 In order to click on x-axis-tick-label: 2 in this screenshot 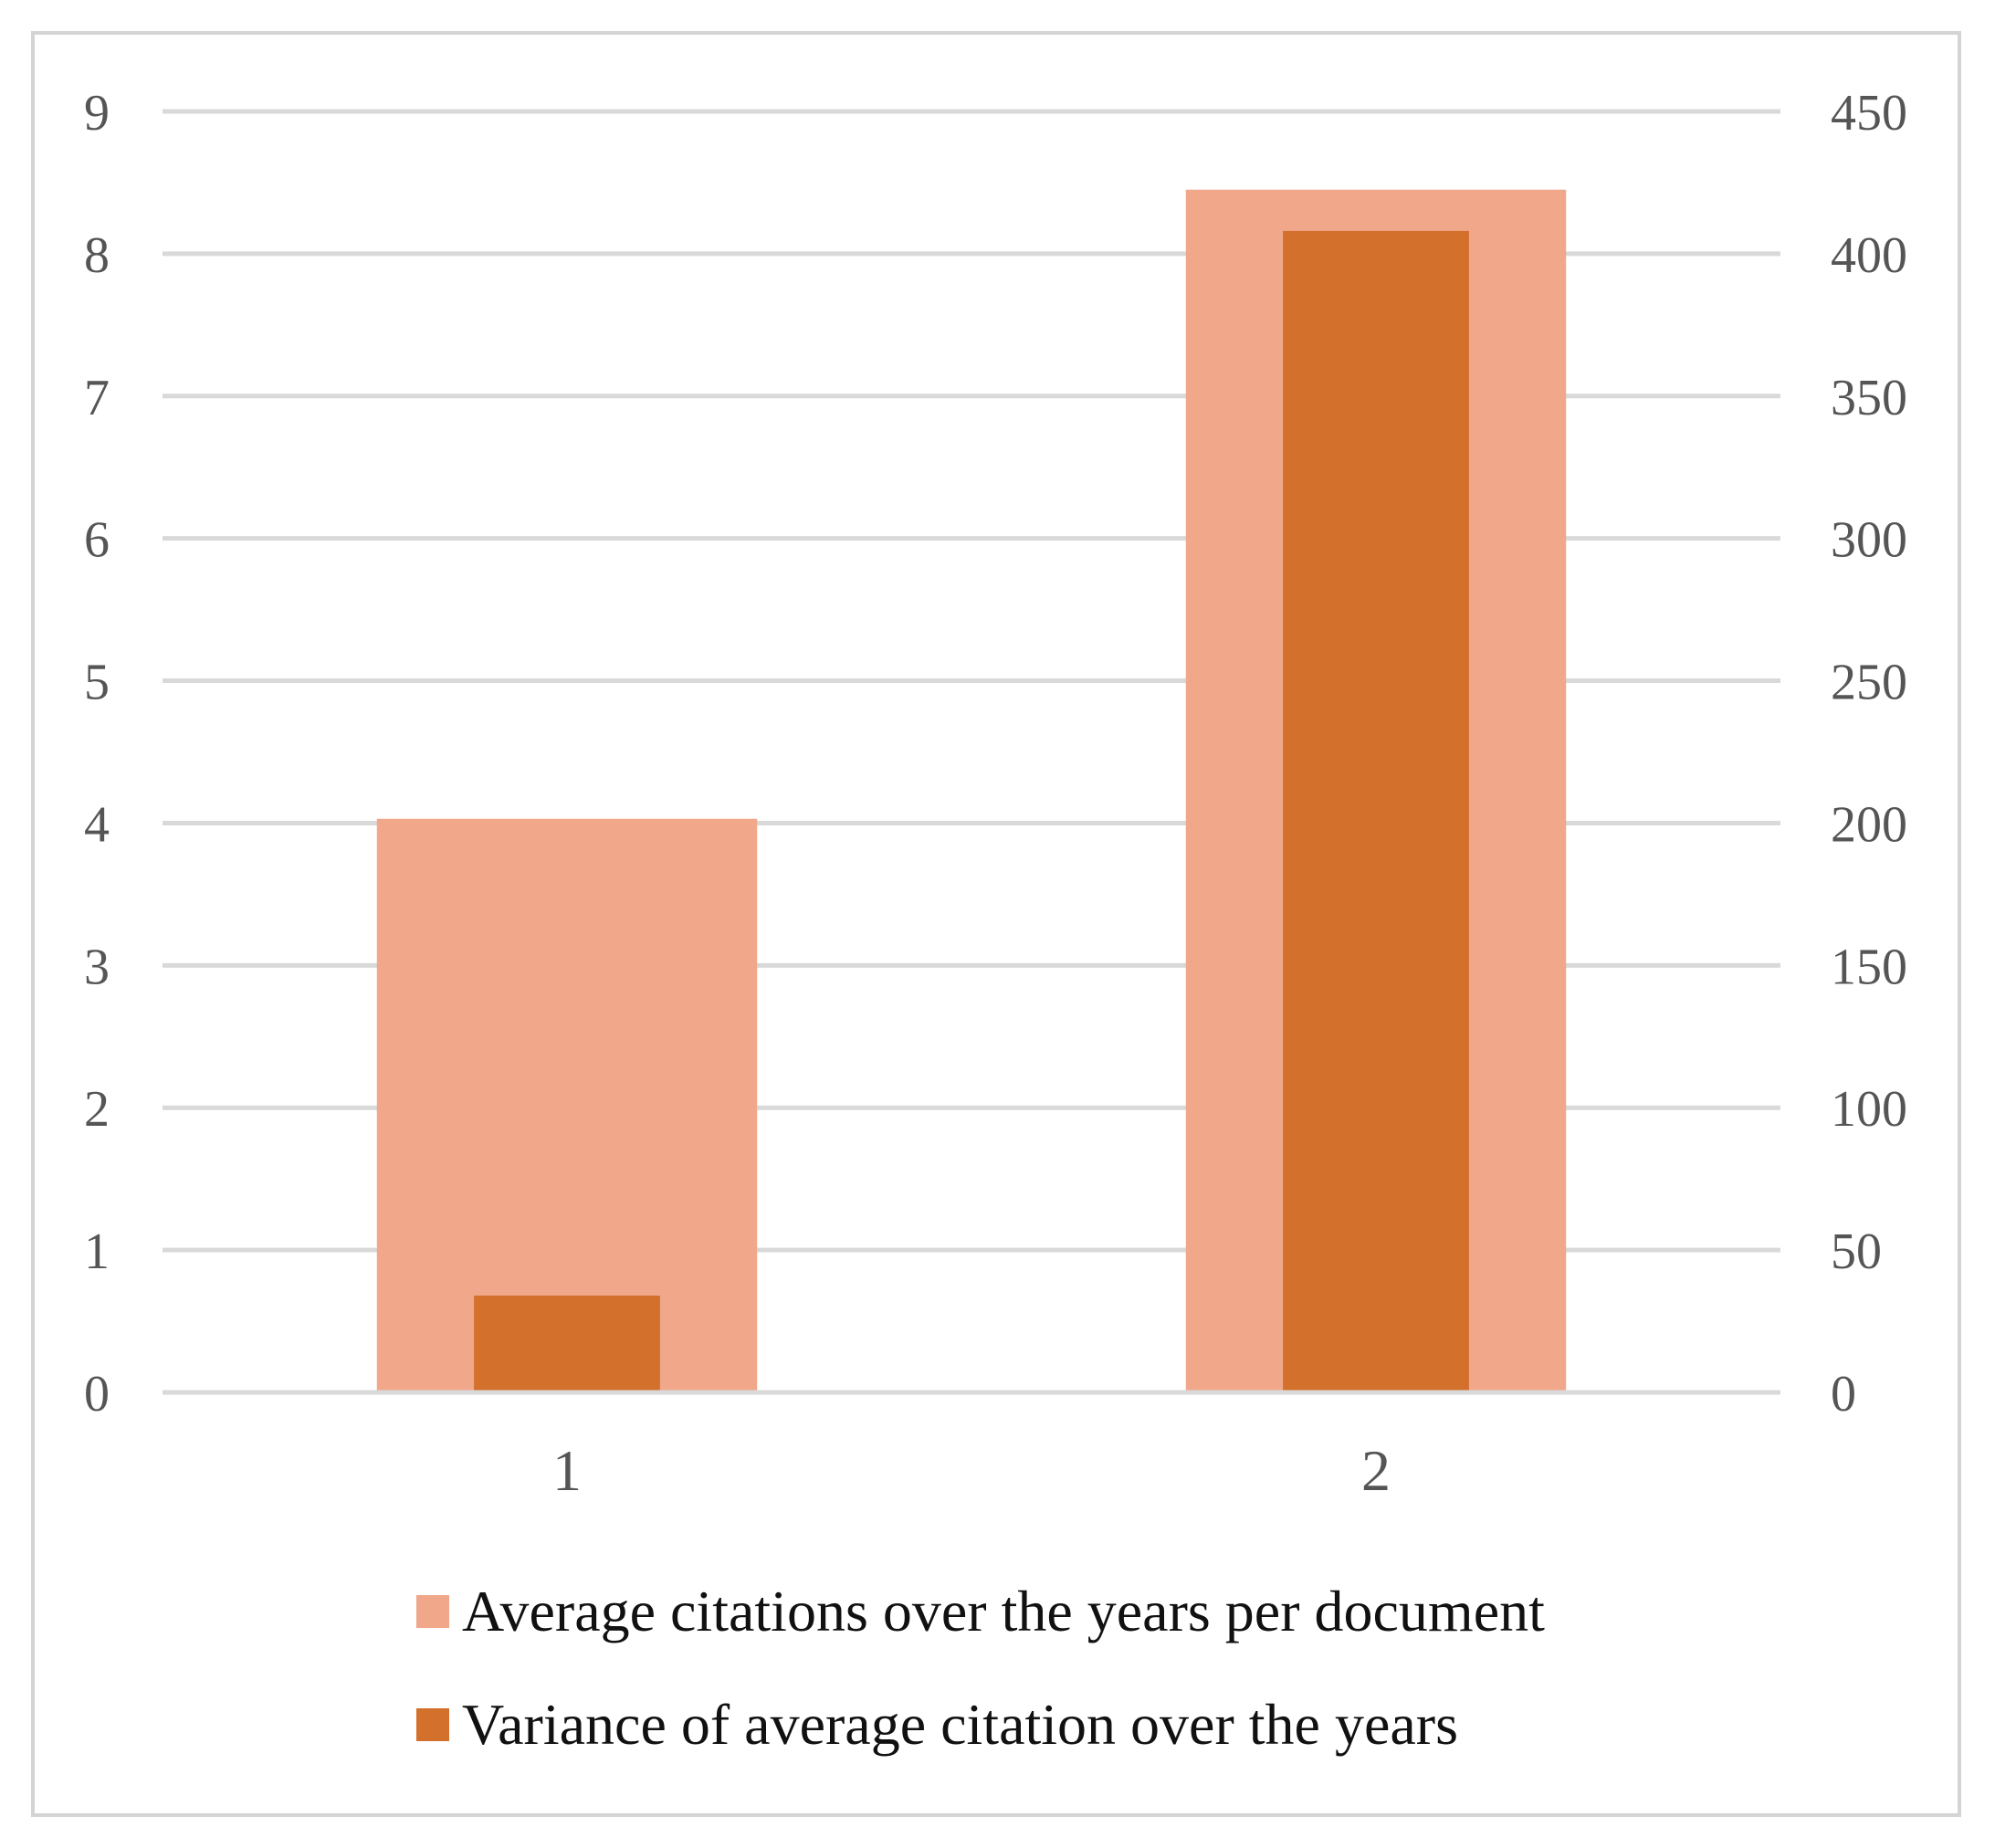, I will do `click(1376, 1470)`.